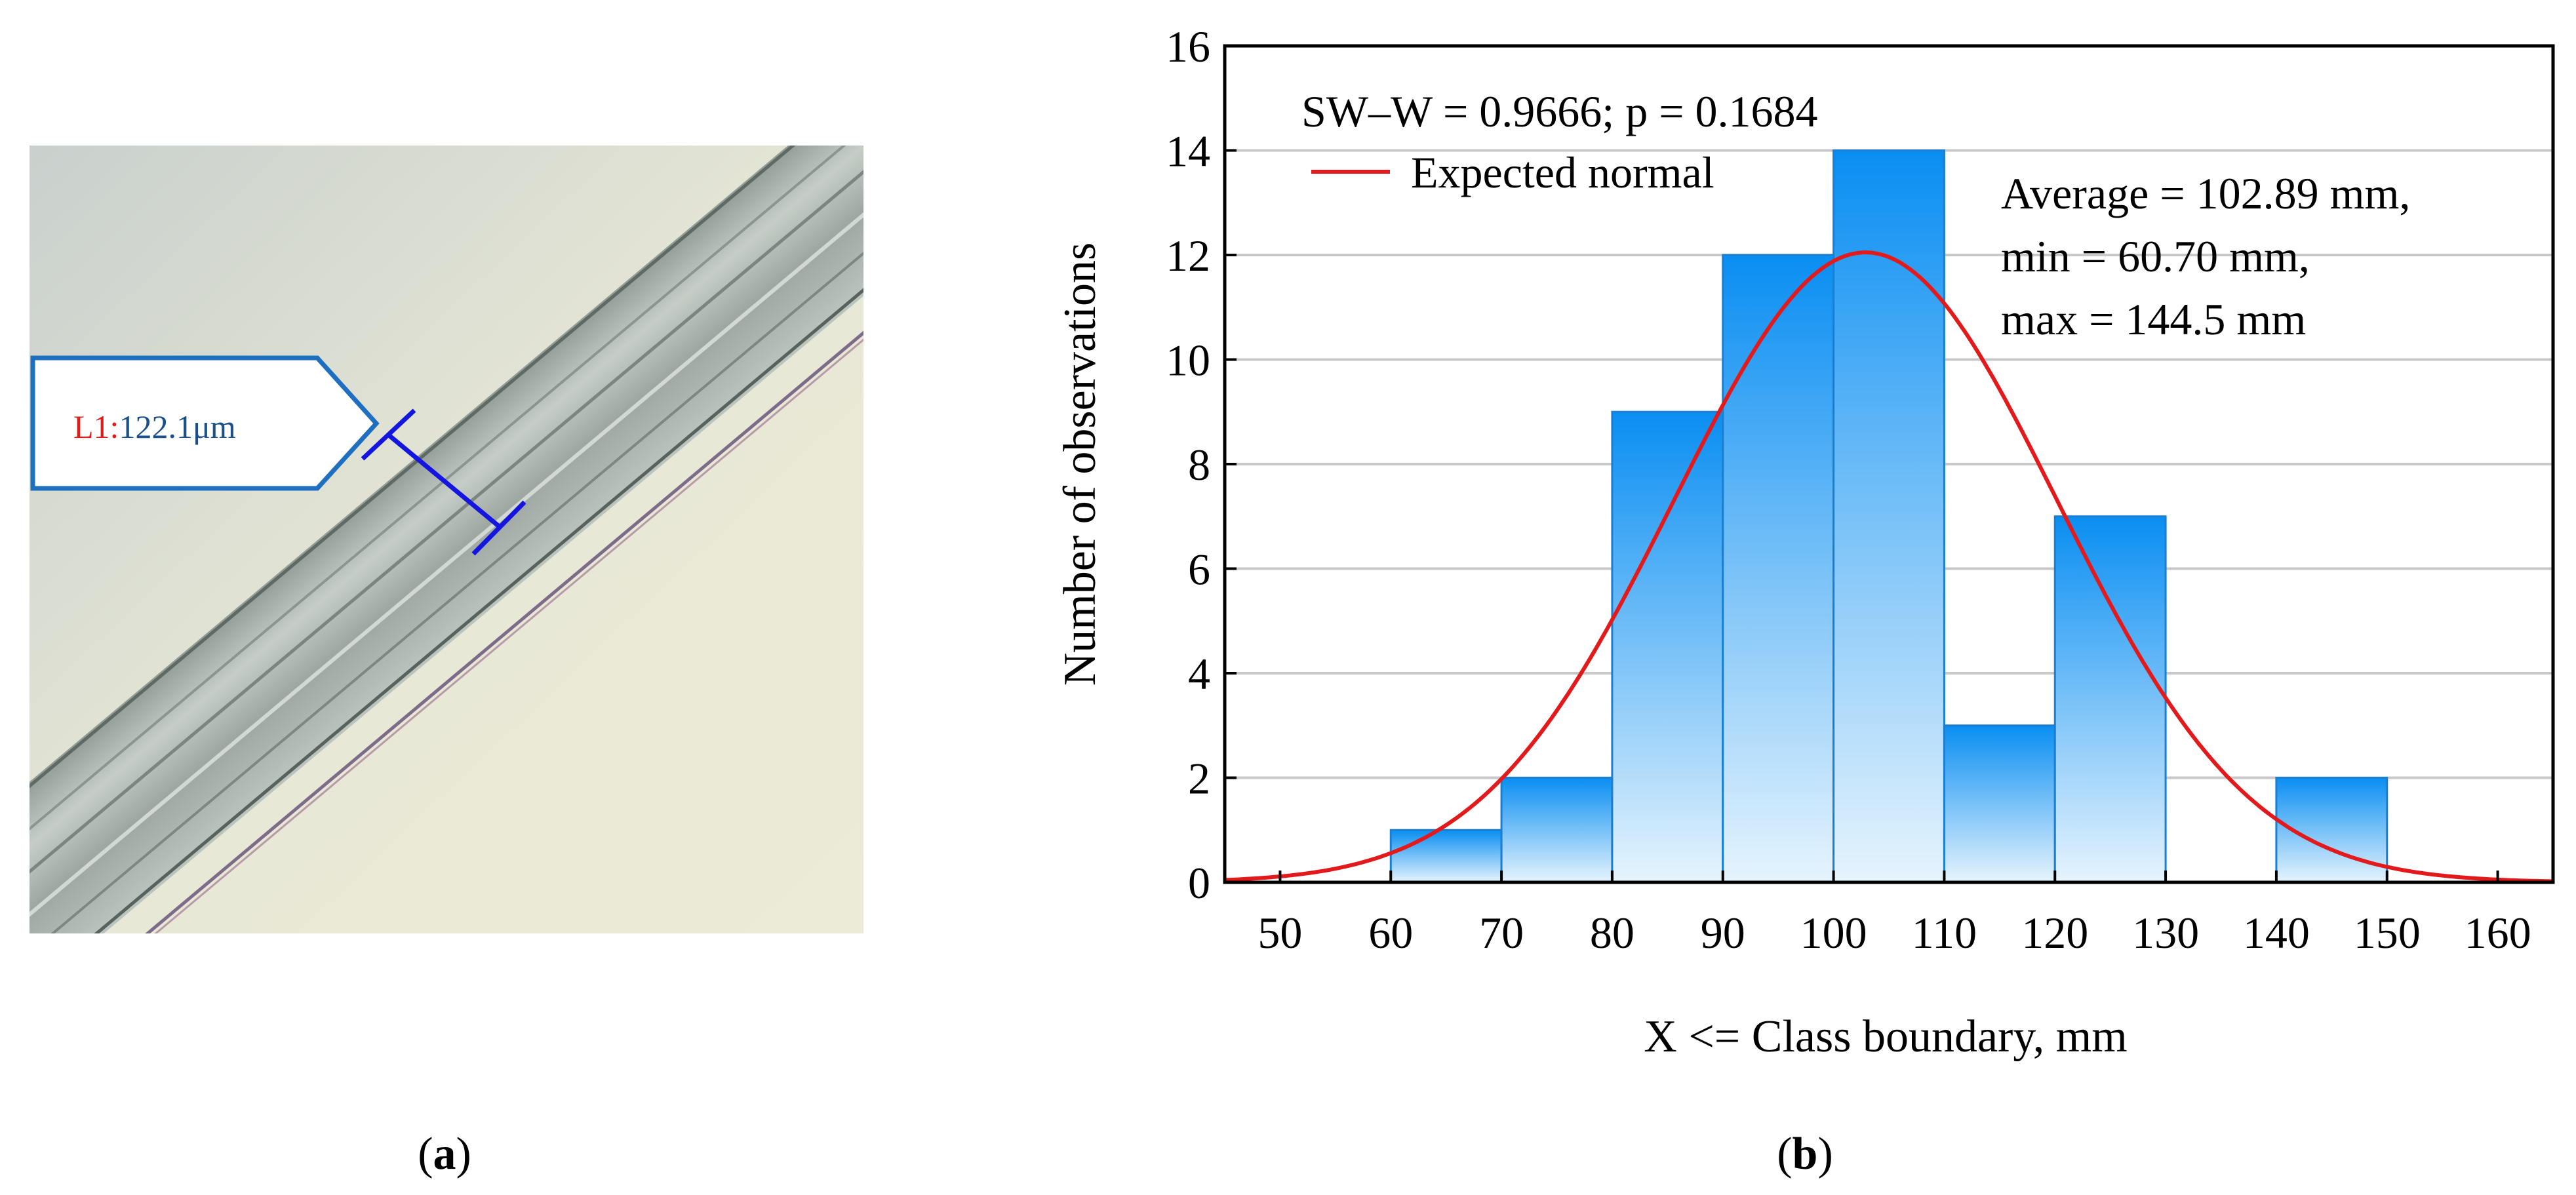  What do you see at coordinates (1894, 914) in the screenshot?
I see `x-ticks: 50 60 70 80 90 100 110 120 130 140 150 160` at bounding box center [1894, 914].